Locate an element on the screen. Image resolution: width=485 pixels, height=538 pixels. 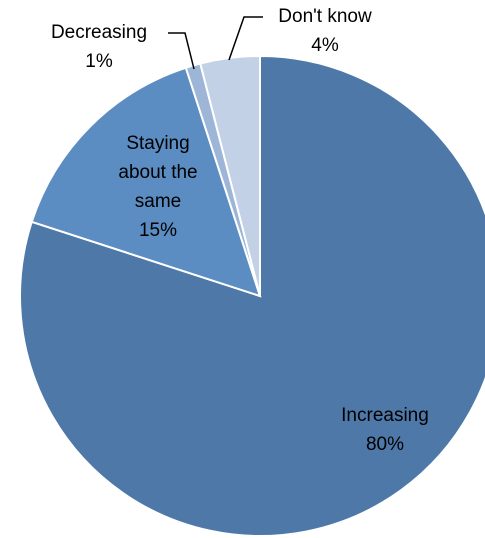
label-dont-know: Don't know is located at coordinates (325, 16).